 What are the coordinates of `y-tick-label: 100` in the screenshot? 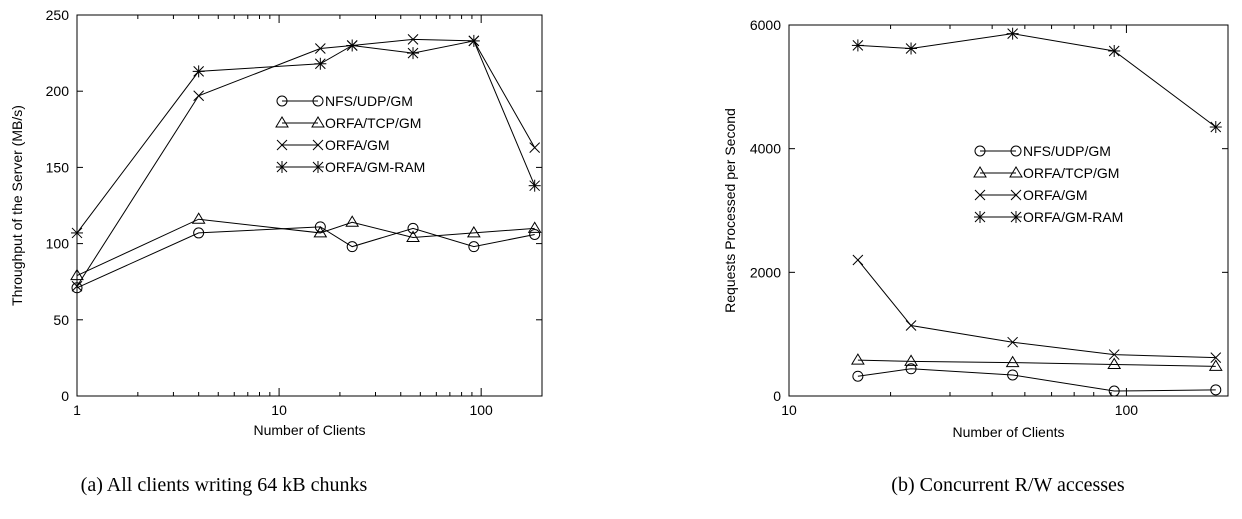 It's located at (58, 244).